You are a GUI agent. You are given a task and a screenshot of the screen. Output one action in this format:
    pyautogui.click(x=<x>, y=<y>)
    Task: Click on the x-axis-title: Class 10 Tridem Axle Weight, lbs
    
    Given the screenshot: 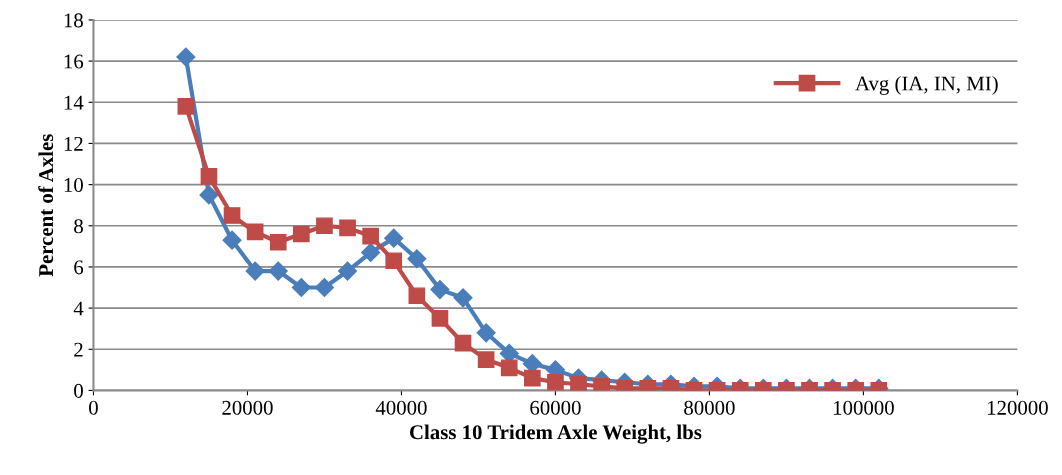 What is the action you would take?
    pyautogui.click(x=555, y=434)
    